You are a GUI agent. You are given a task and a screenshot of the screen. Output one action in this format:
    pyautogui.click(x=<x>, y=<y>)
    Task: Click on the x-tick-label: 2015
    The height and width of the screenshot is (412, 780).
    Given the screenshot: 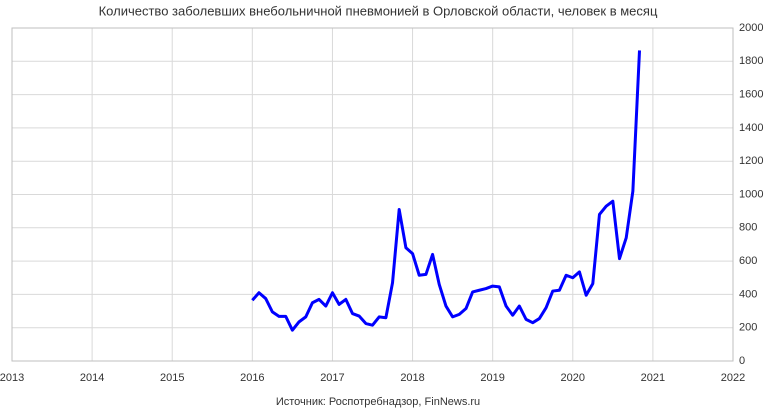 What is the action you would take?
    pyautogui.click(x=172, y=378)
    